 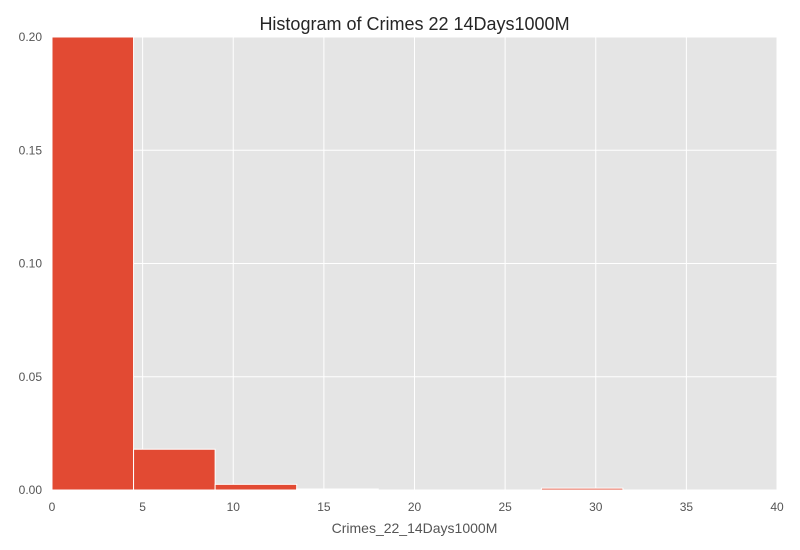 I want to click on chart-title: Histogram of Crimes 22 14Days1000M, so click(x=414, y=24).